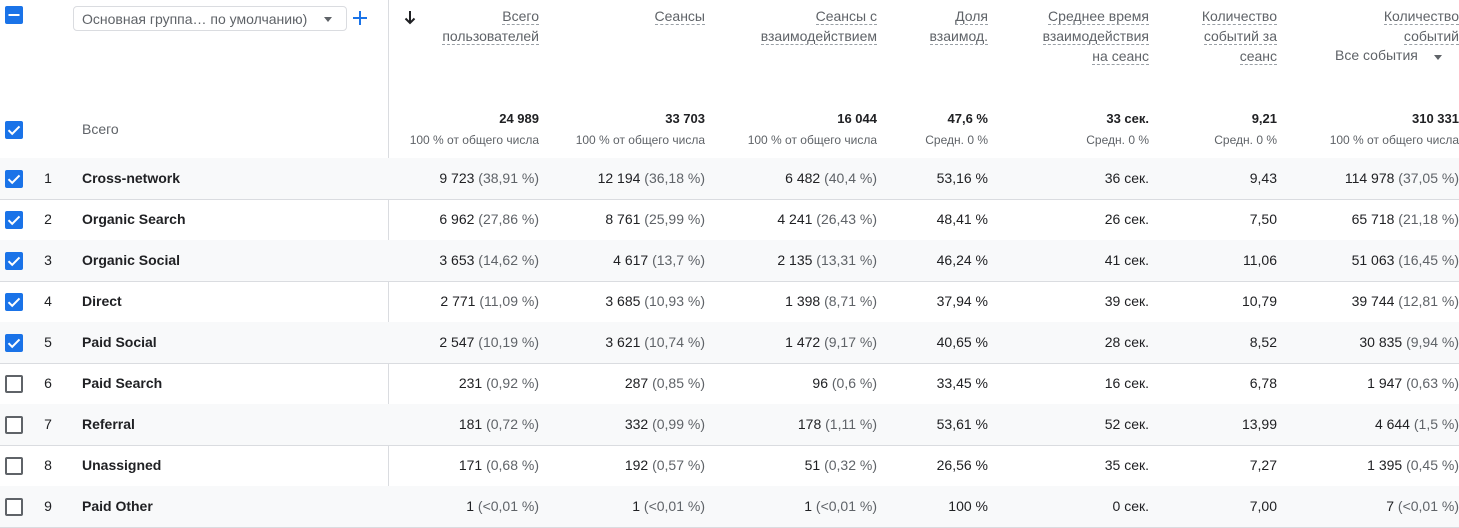 This screenshot has height=528, width=1459. What do you see at coordinates (812, 140) in the screenshot?
I see `total-share: 100 % от общего числа` at bounding box center [812, 140].